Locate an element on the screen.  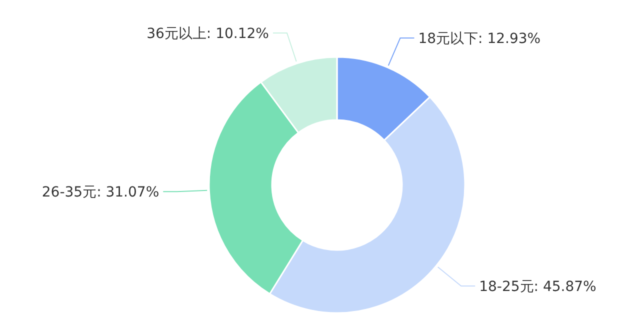
slice-label: 36元以上: 10.12% is located at coordinates (207, 34).